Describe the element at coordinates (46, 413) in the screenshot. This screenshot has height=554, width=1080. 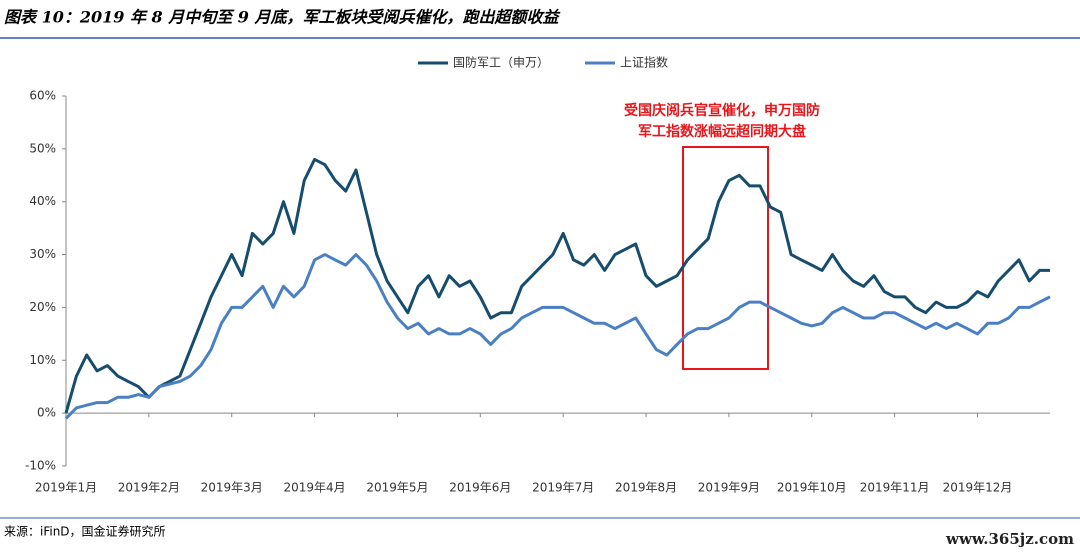
I see `y-tick-label: 0%` at that location.